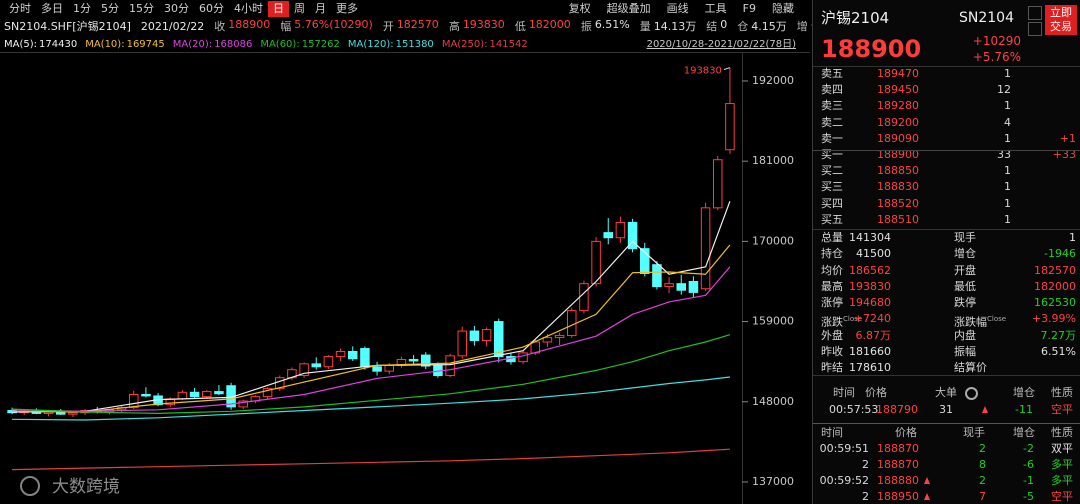 The image size is (1080, 504). What do you see at coordinates (898, 154) in the screenshot?
I see `book-price: 188900` at bounding box center [898, 154].